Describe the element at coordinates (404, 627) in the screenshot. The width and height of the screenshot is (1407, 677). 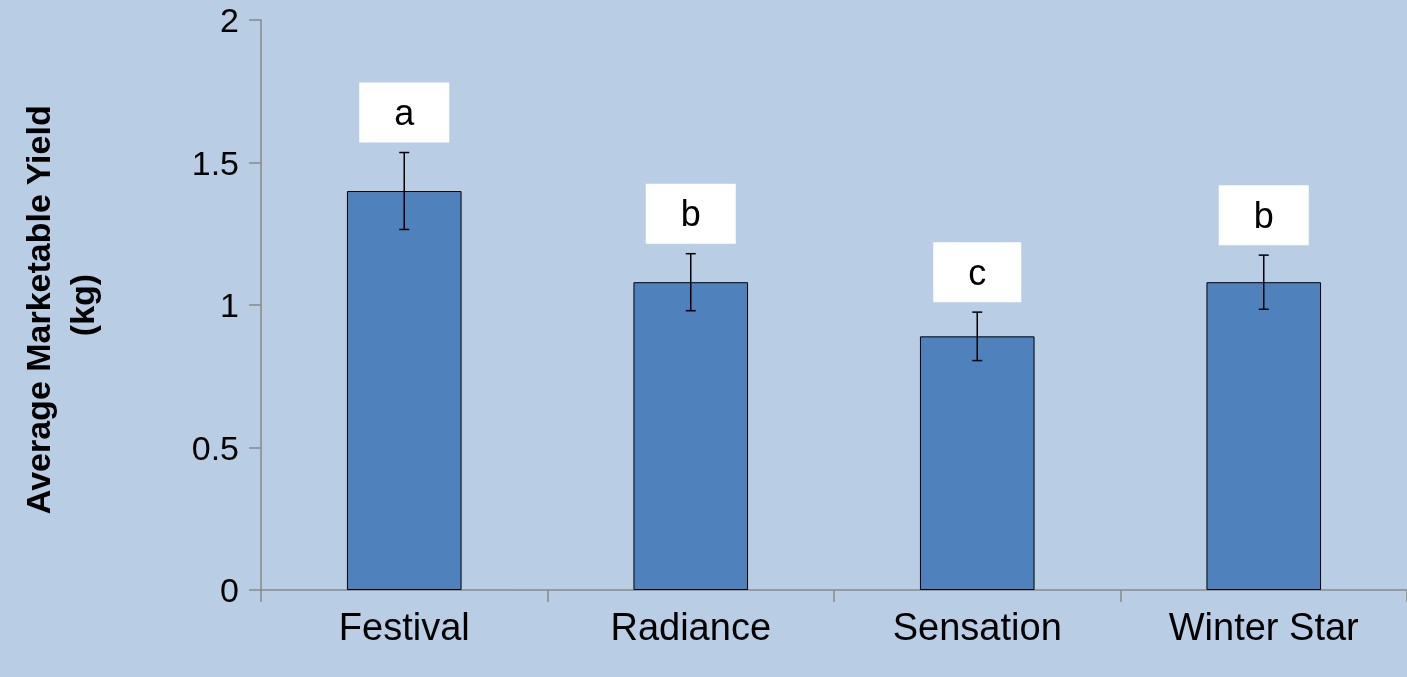
I see `x-tick-label: Festival` at that location.